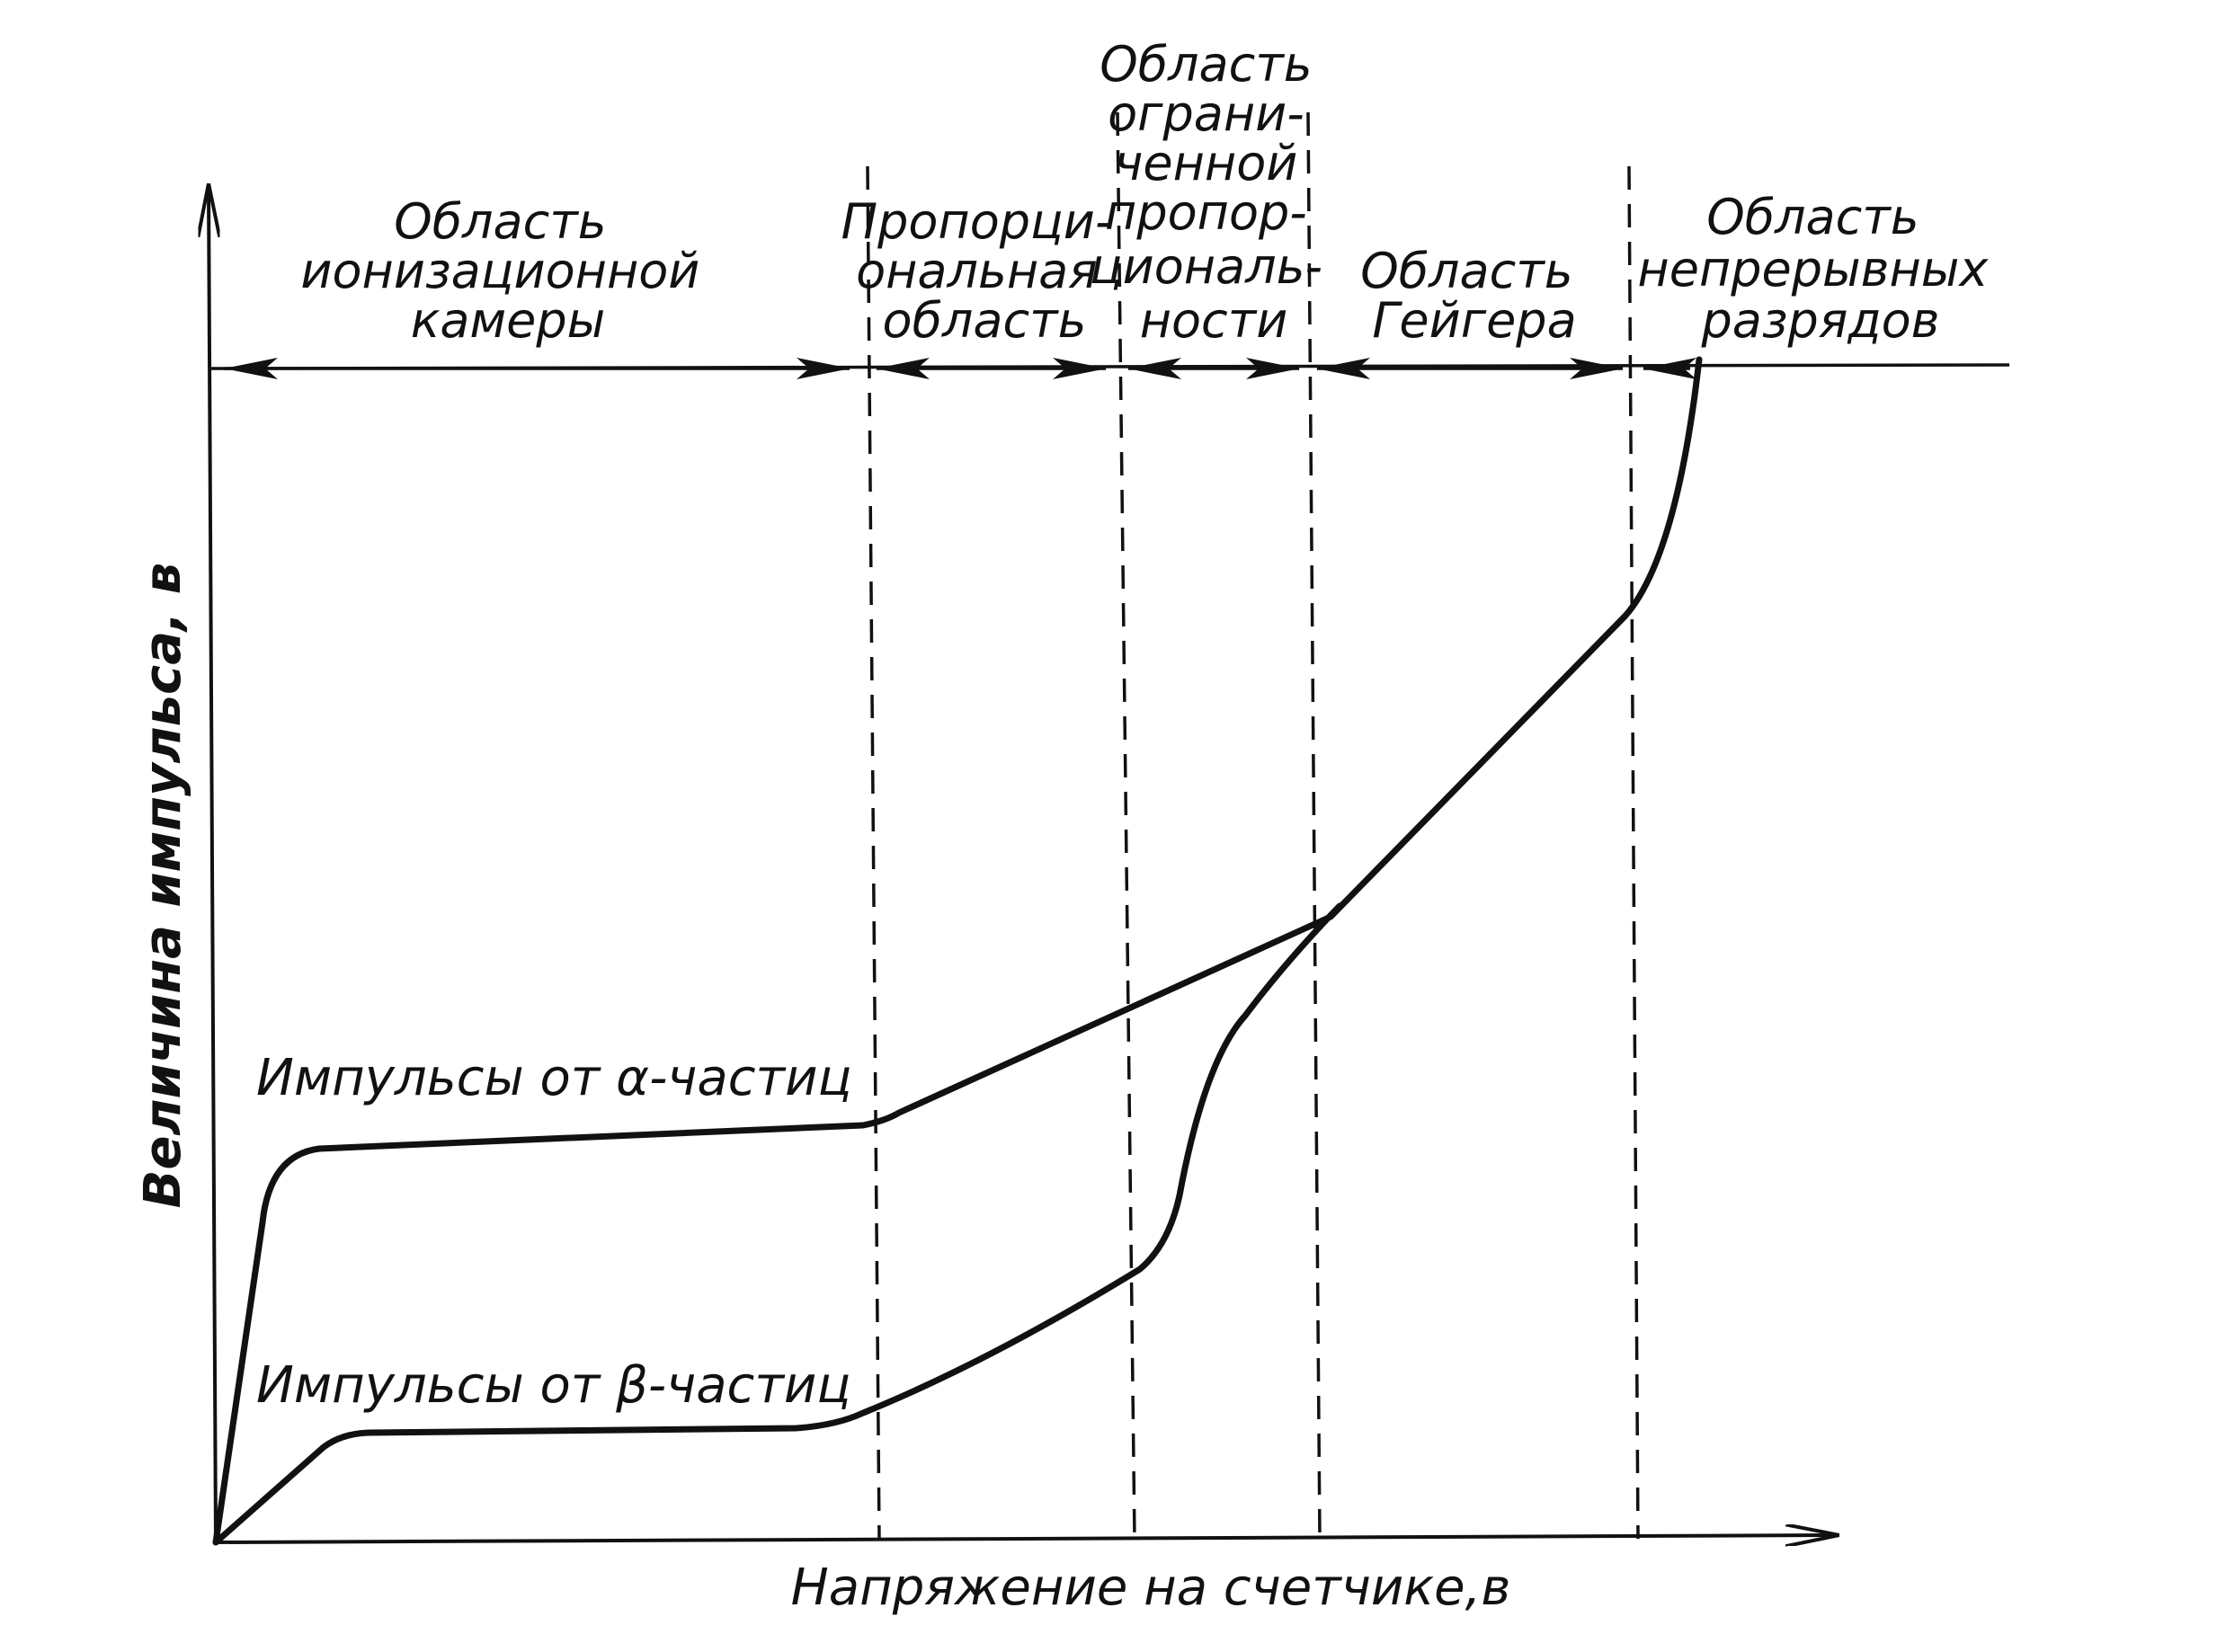 This screenshot has width=2217, height=1652. Describe the element at coordinates (163, 885) in the screenshot. I see `y-axis-title: Величина импульса, в` at that location.